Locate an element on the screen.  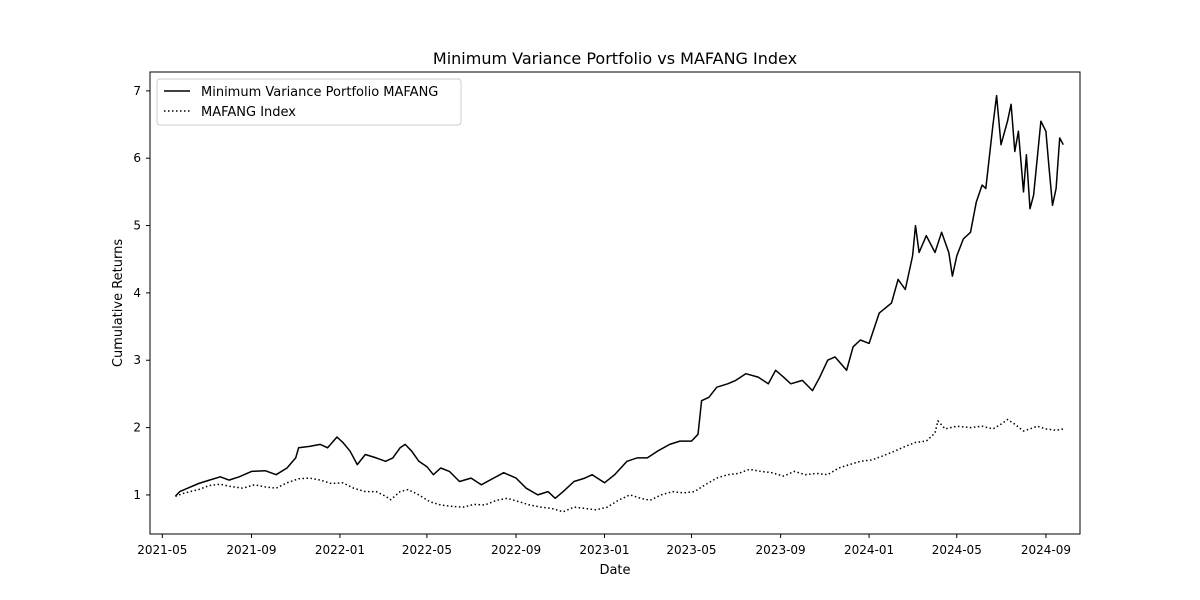
y-axis-label: Cumulative Returns is located at coordinates (118, 303).